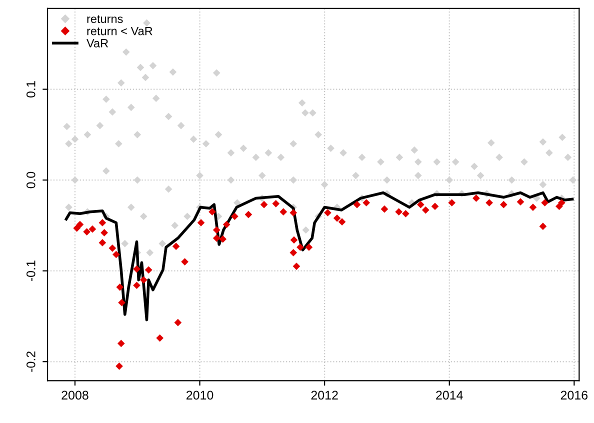 This screenshot has width=594, height=423. What do you see at coordinates (200, 395) in the screenshot?
I see `x-tick-label: 2010` at bounding box center [200, 395].